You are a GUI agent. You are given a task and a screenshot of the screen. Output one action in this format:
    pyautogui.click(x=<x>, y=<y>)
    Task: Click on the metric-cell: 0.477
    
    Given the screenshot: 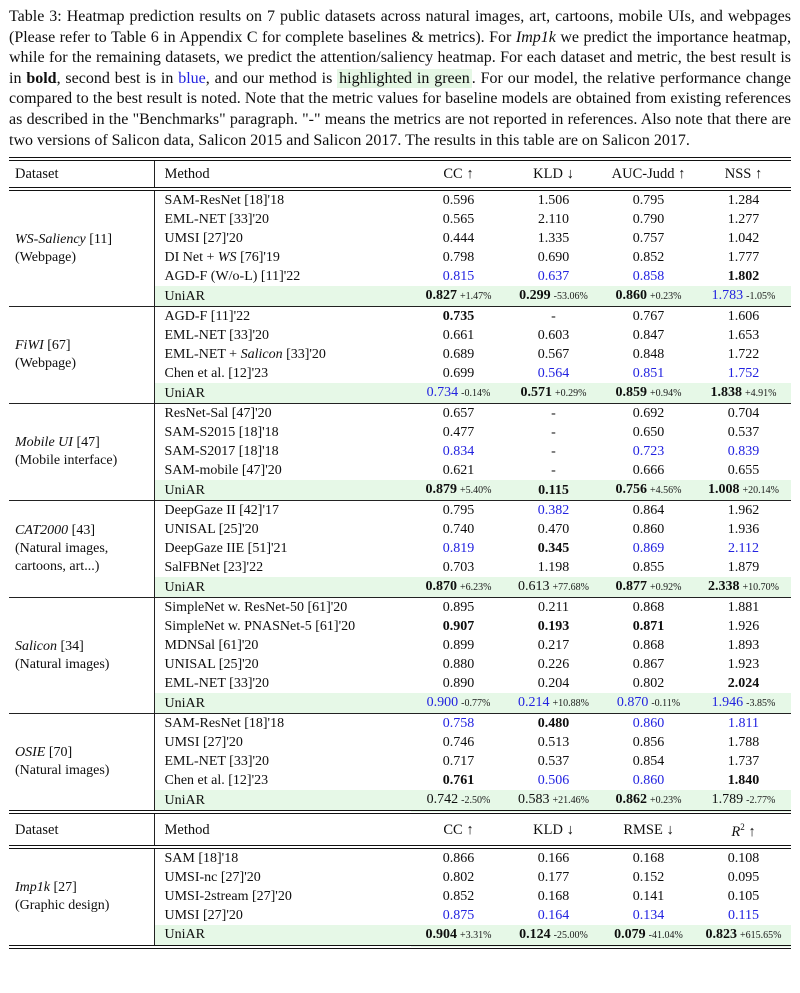 What is the action you would take?
    pyautogui.click(x=458, y=432)
    